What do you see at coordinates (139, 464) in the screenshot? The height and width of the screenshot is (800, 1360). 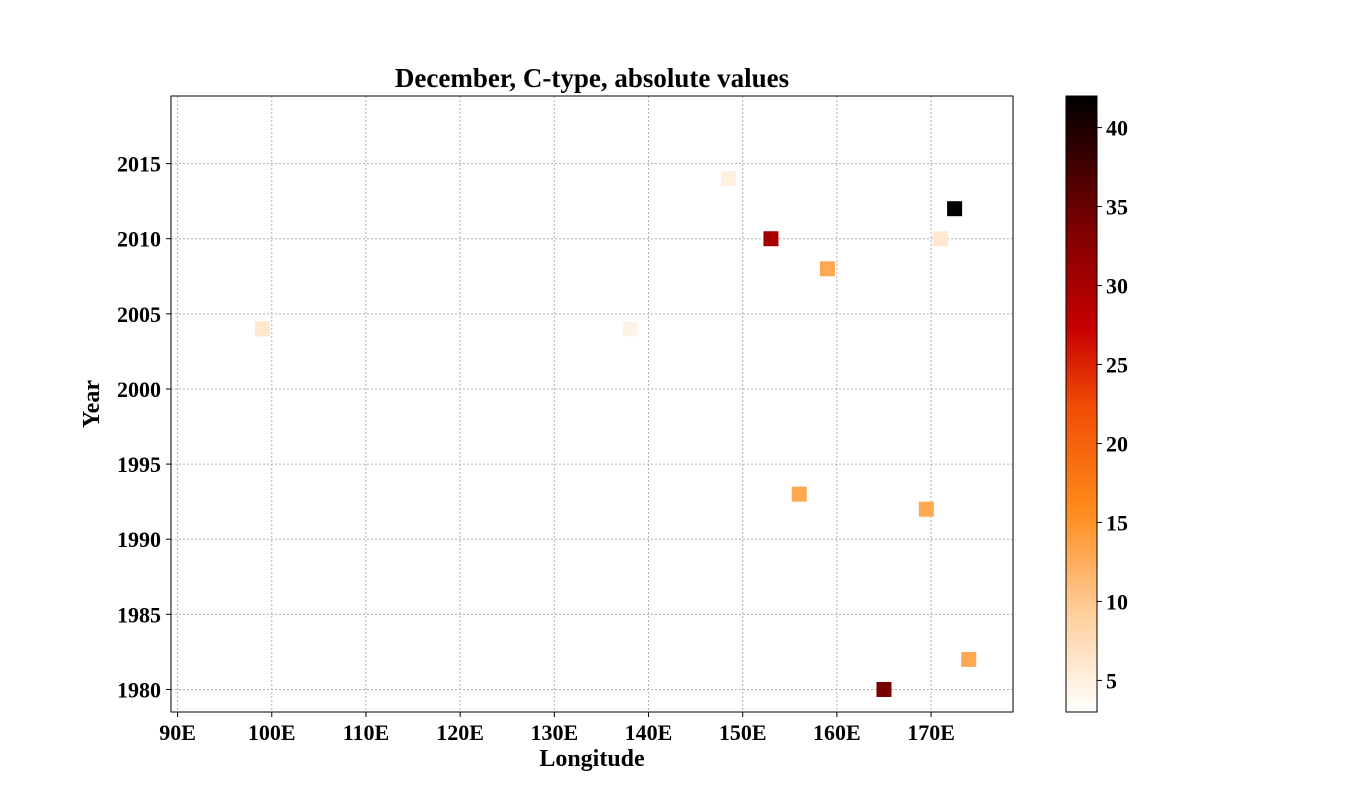 I see `y-tick-label: 1995` at bounding box center [139, 464].